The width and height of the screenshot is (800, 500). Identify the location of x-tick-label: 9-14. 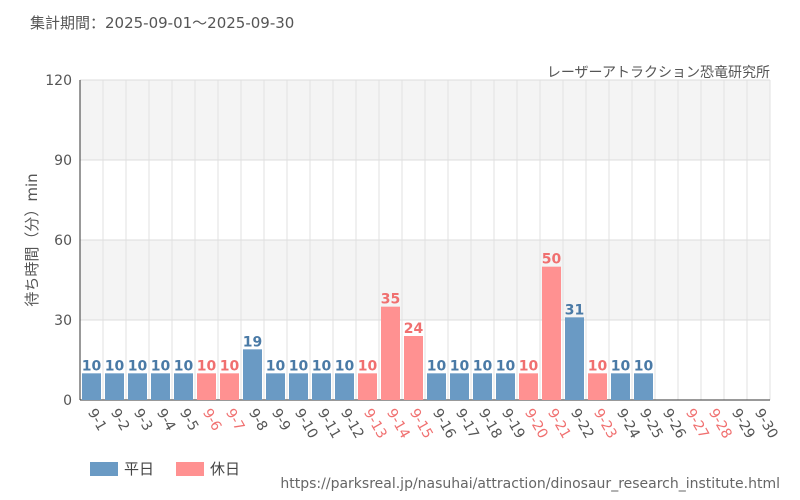
(398, 424).